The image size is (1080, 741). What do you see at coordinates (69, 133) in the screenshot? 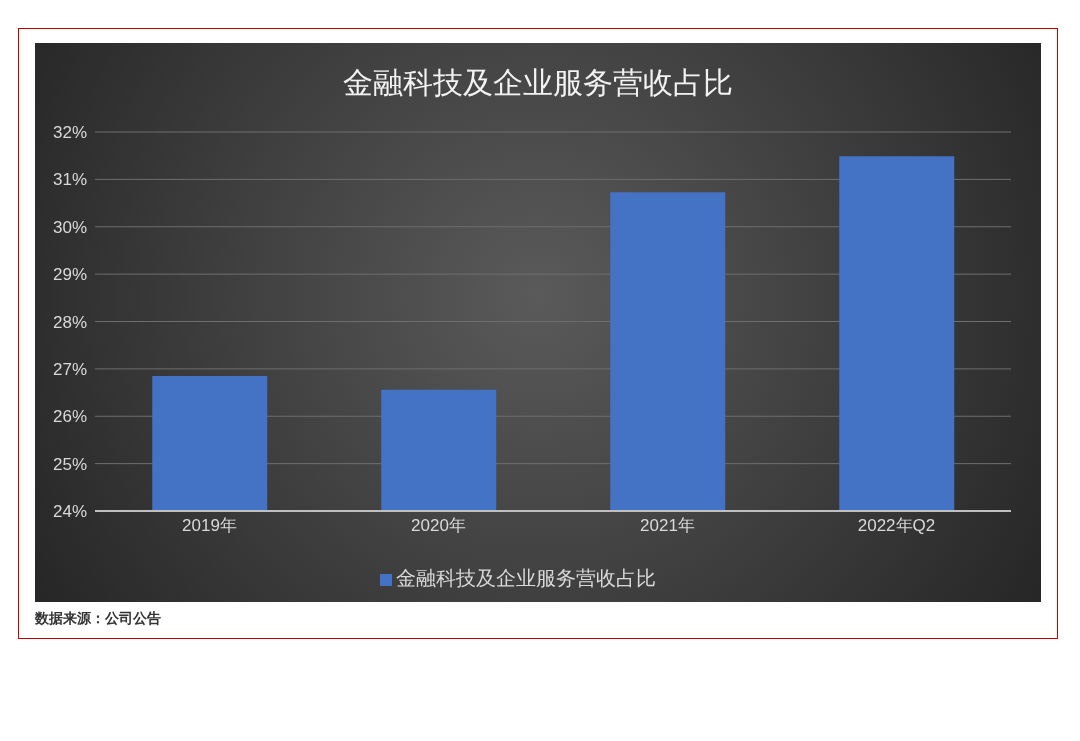
I see `y-tick-label: 32%` at bounding box center [69, 133].